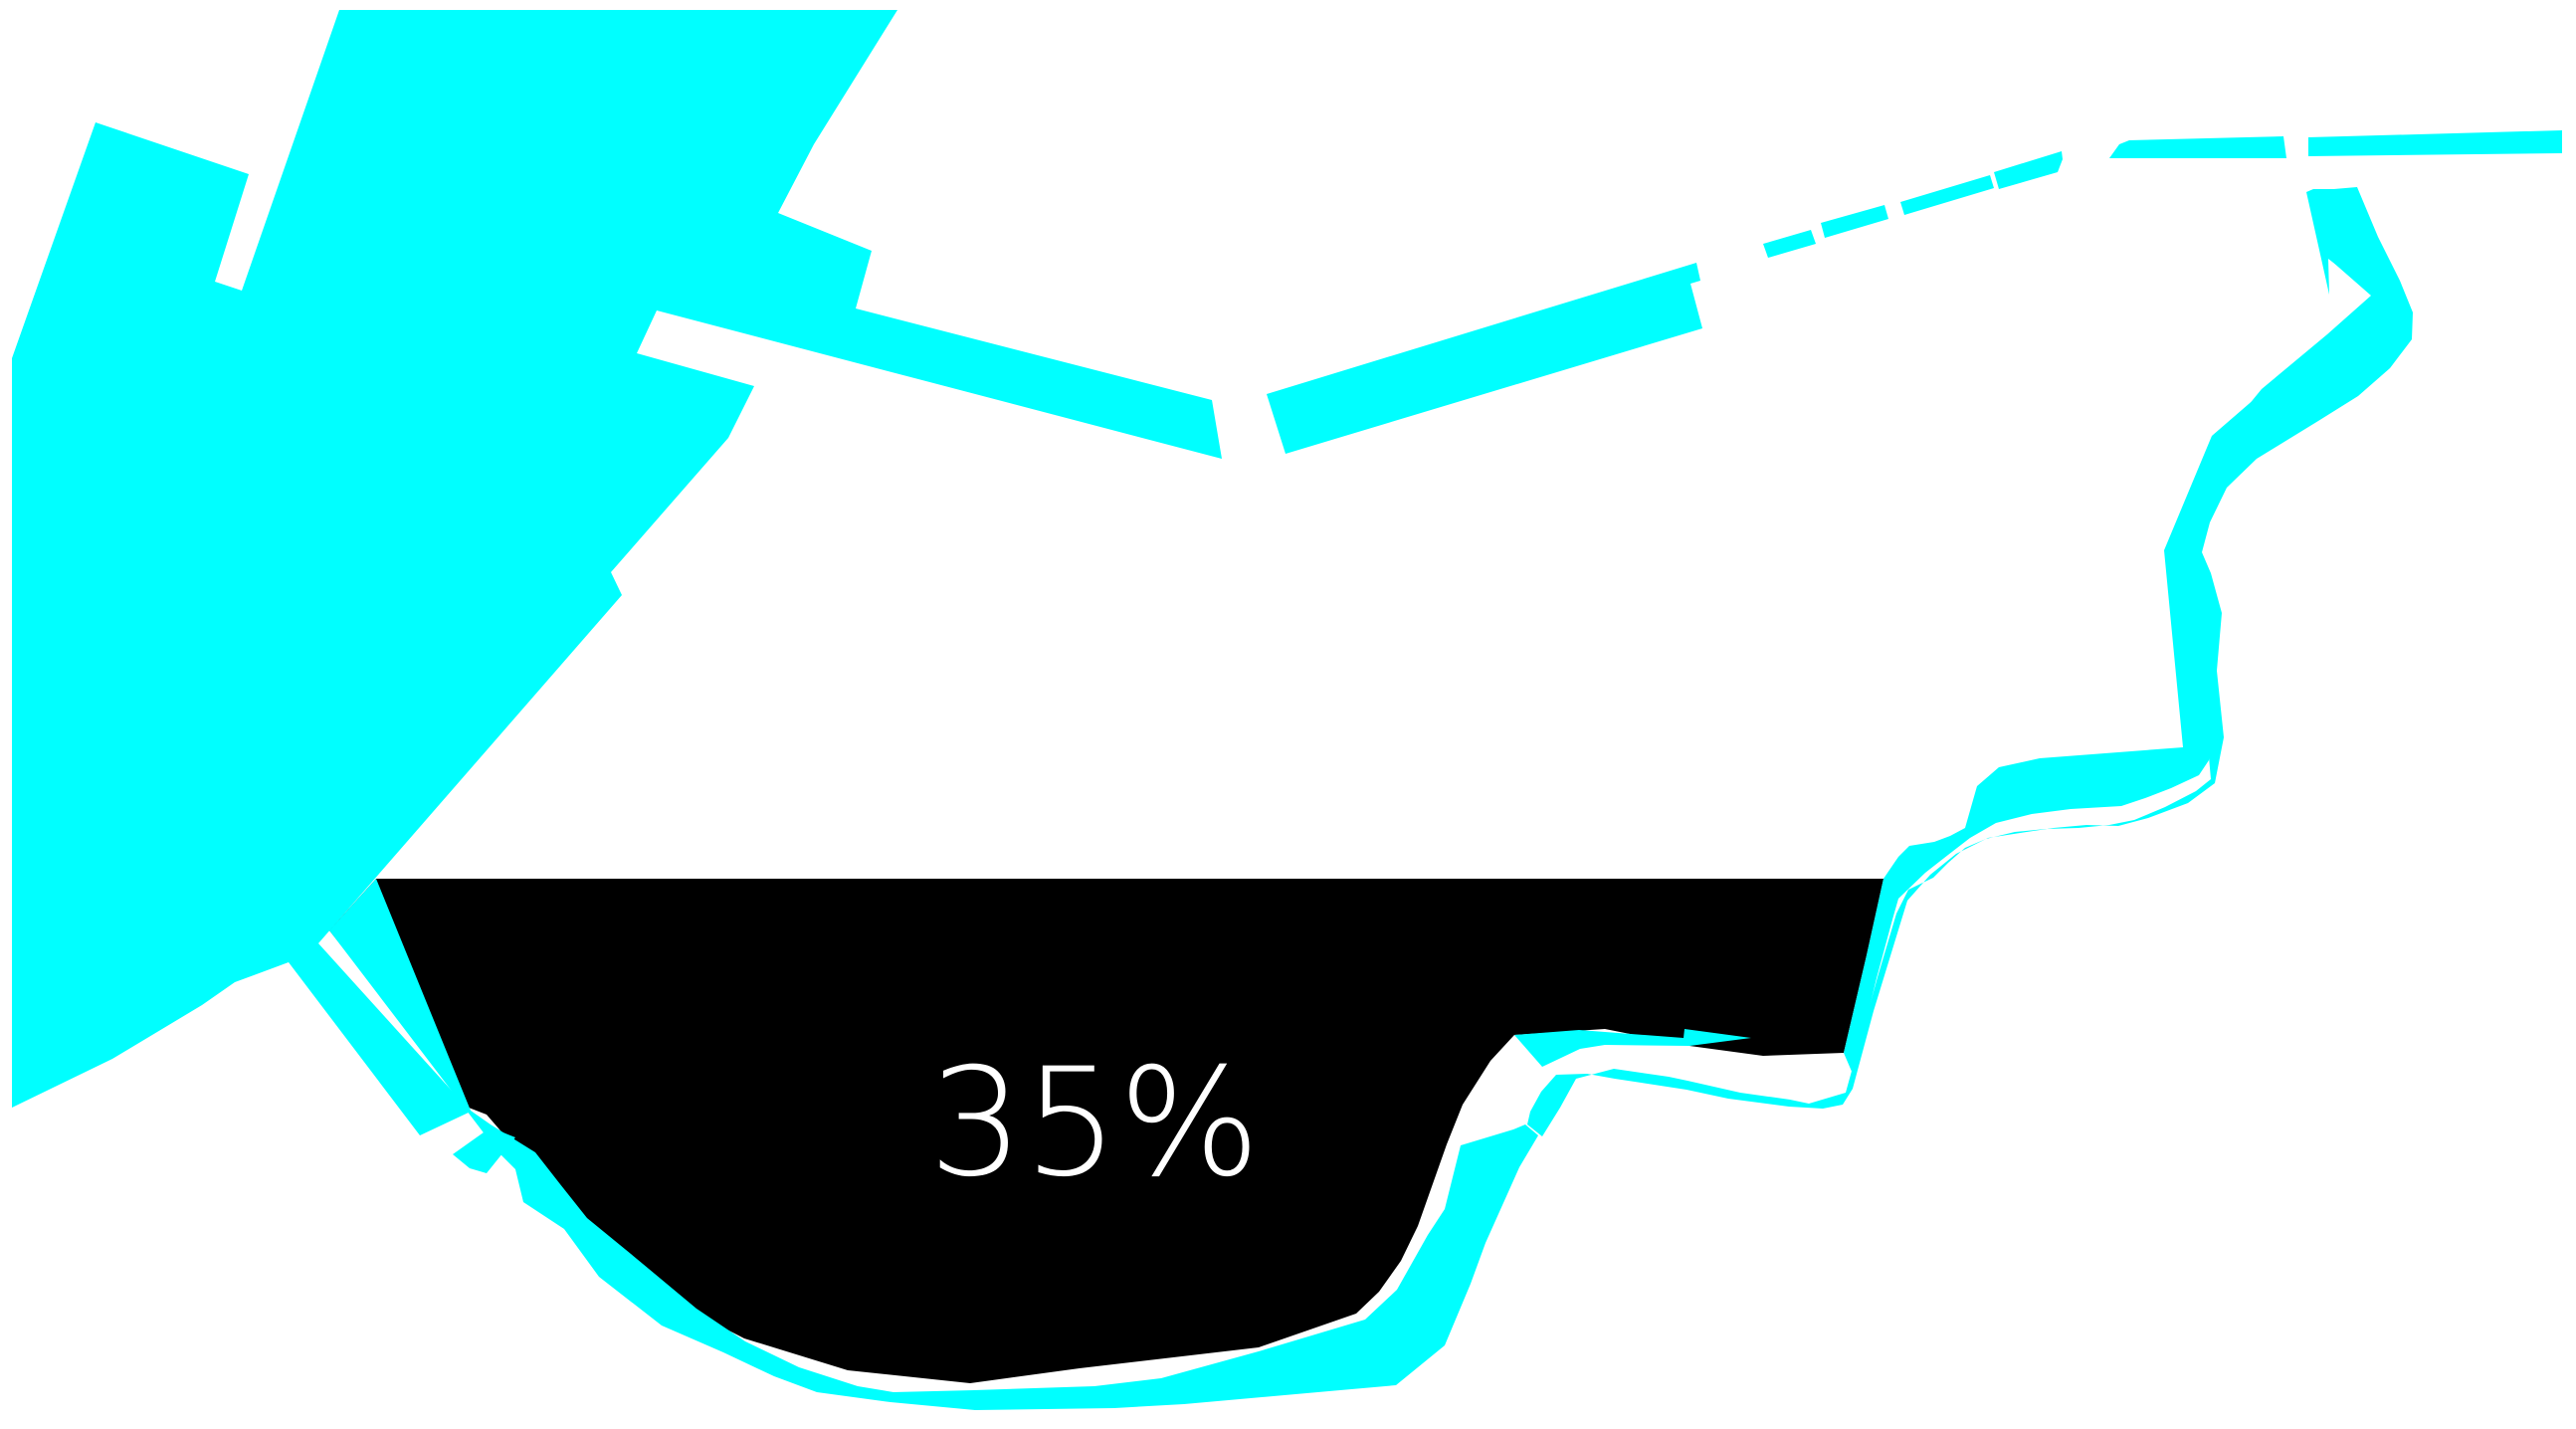 The height and width of the screenshot is (1429, 2576). I want to click on outline-center-ledge, so click(1632, 1048).